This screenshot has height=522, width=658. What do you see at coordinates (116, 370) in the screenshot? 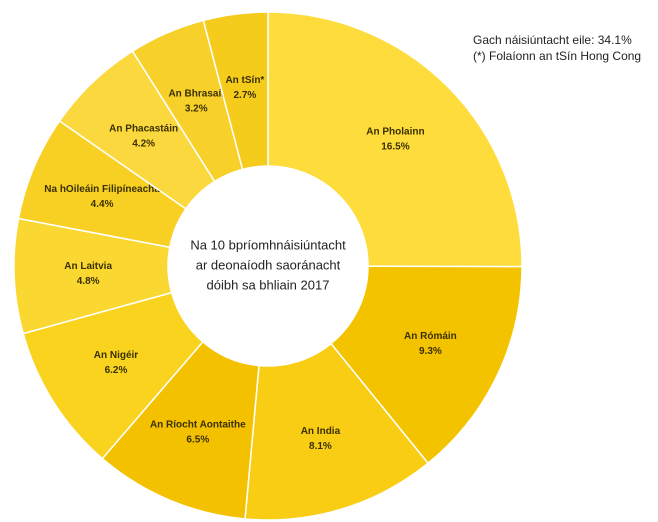
I see `value-label: 6.2%` at bounding box center [116, 370].